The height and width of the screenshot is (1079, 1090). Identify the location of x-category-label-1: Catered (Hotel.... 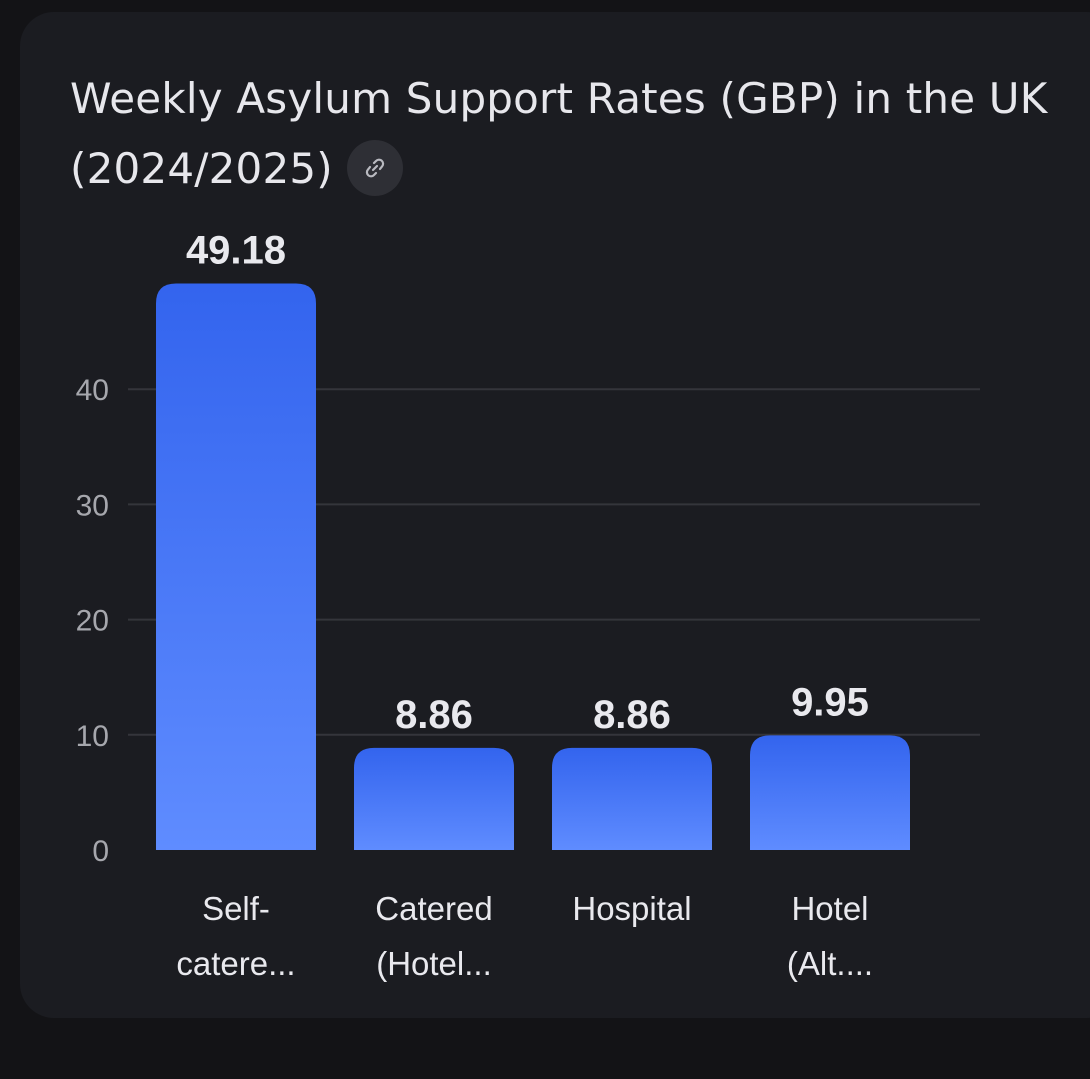
(433, 936).